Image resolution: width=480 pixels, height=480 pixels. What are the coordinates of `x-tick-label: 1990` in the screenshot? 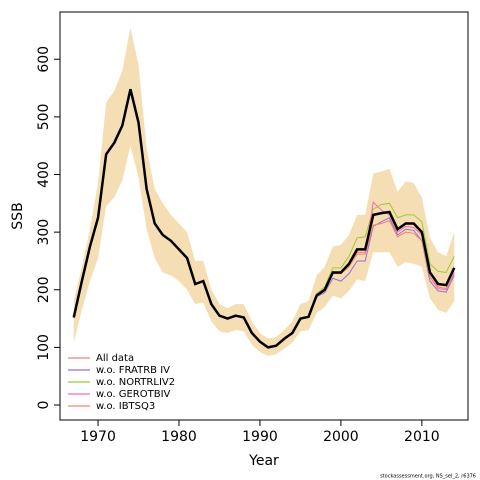 It's located at (260, 437).